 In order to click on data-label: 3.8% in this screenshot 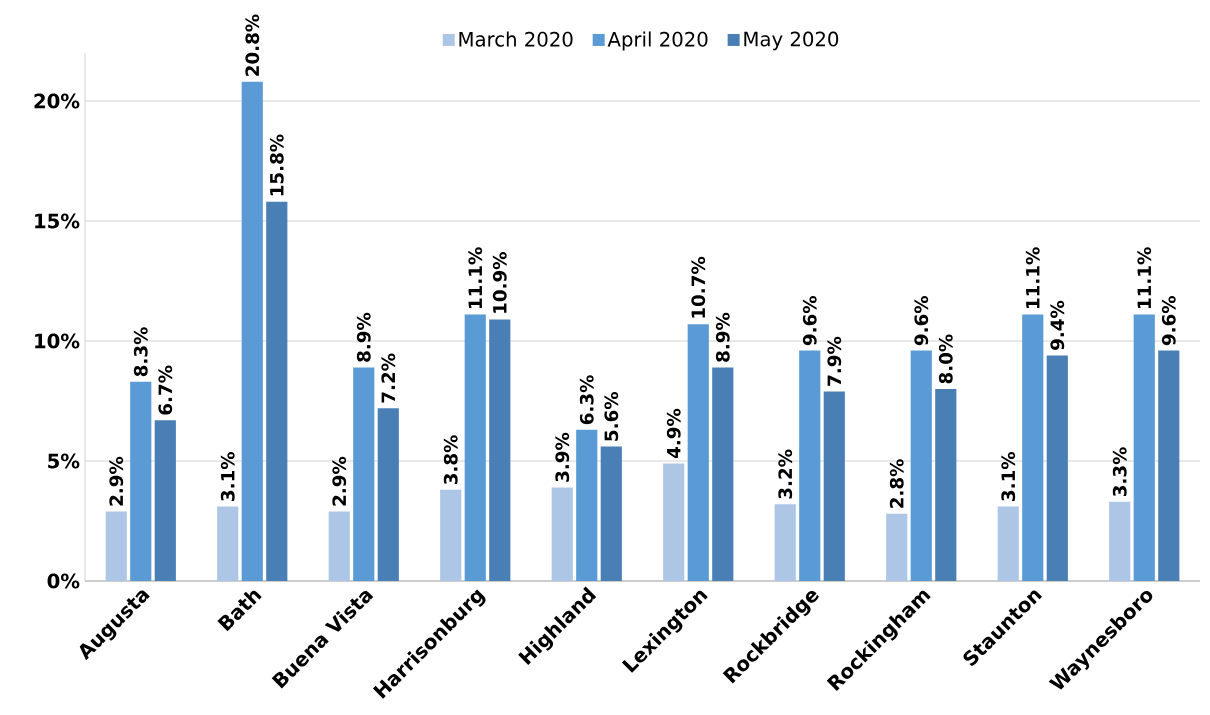, I will do `click(450, 460)`.